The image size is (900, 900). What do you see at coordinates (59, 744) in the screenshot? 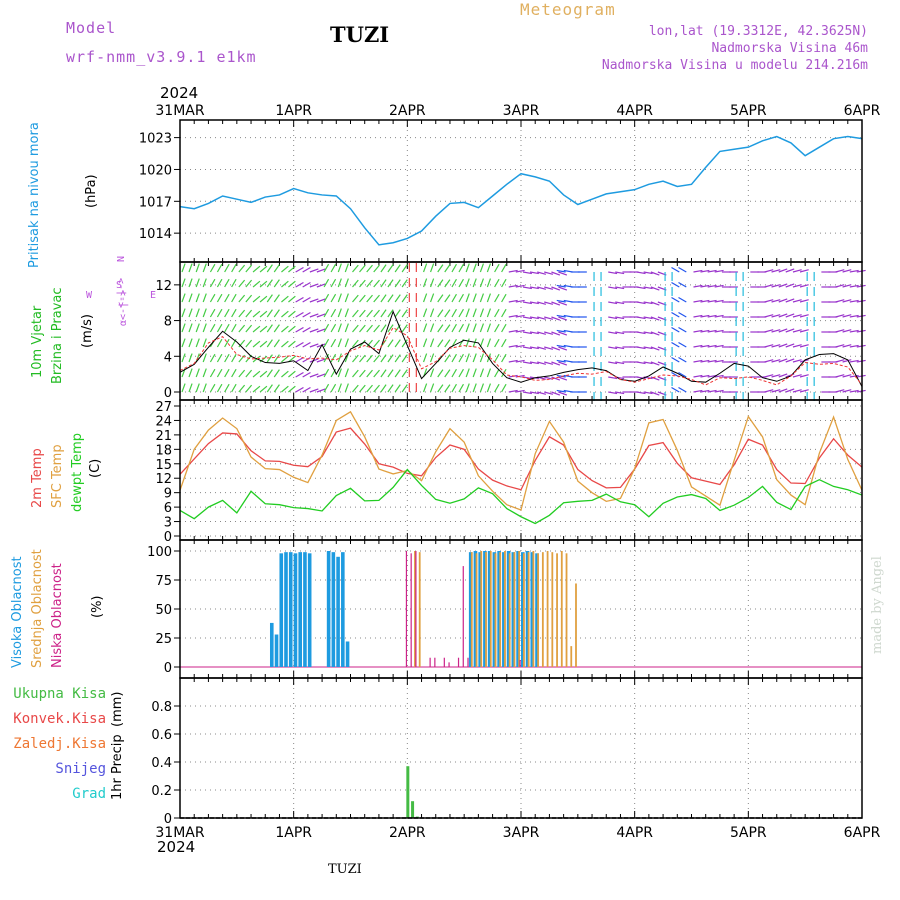
I see `legend-frozen-precip: Zaledj.Kisa` at bounding box center [59, 744].